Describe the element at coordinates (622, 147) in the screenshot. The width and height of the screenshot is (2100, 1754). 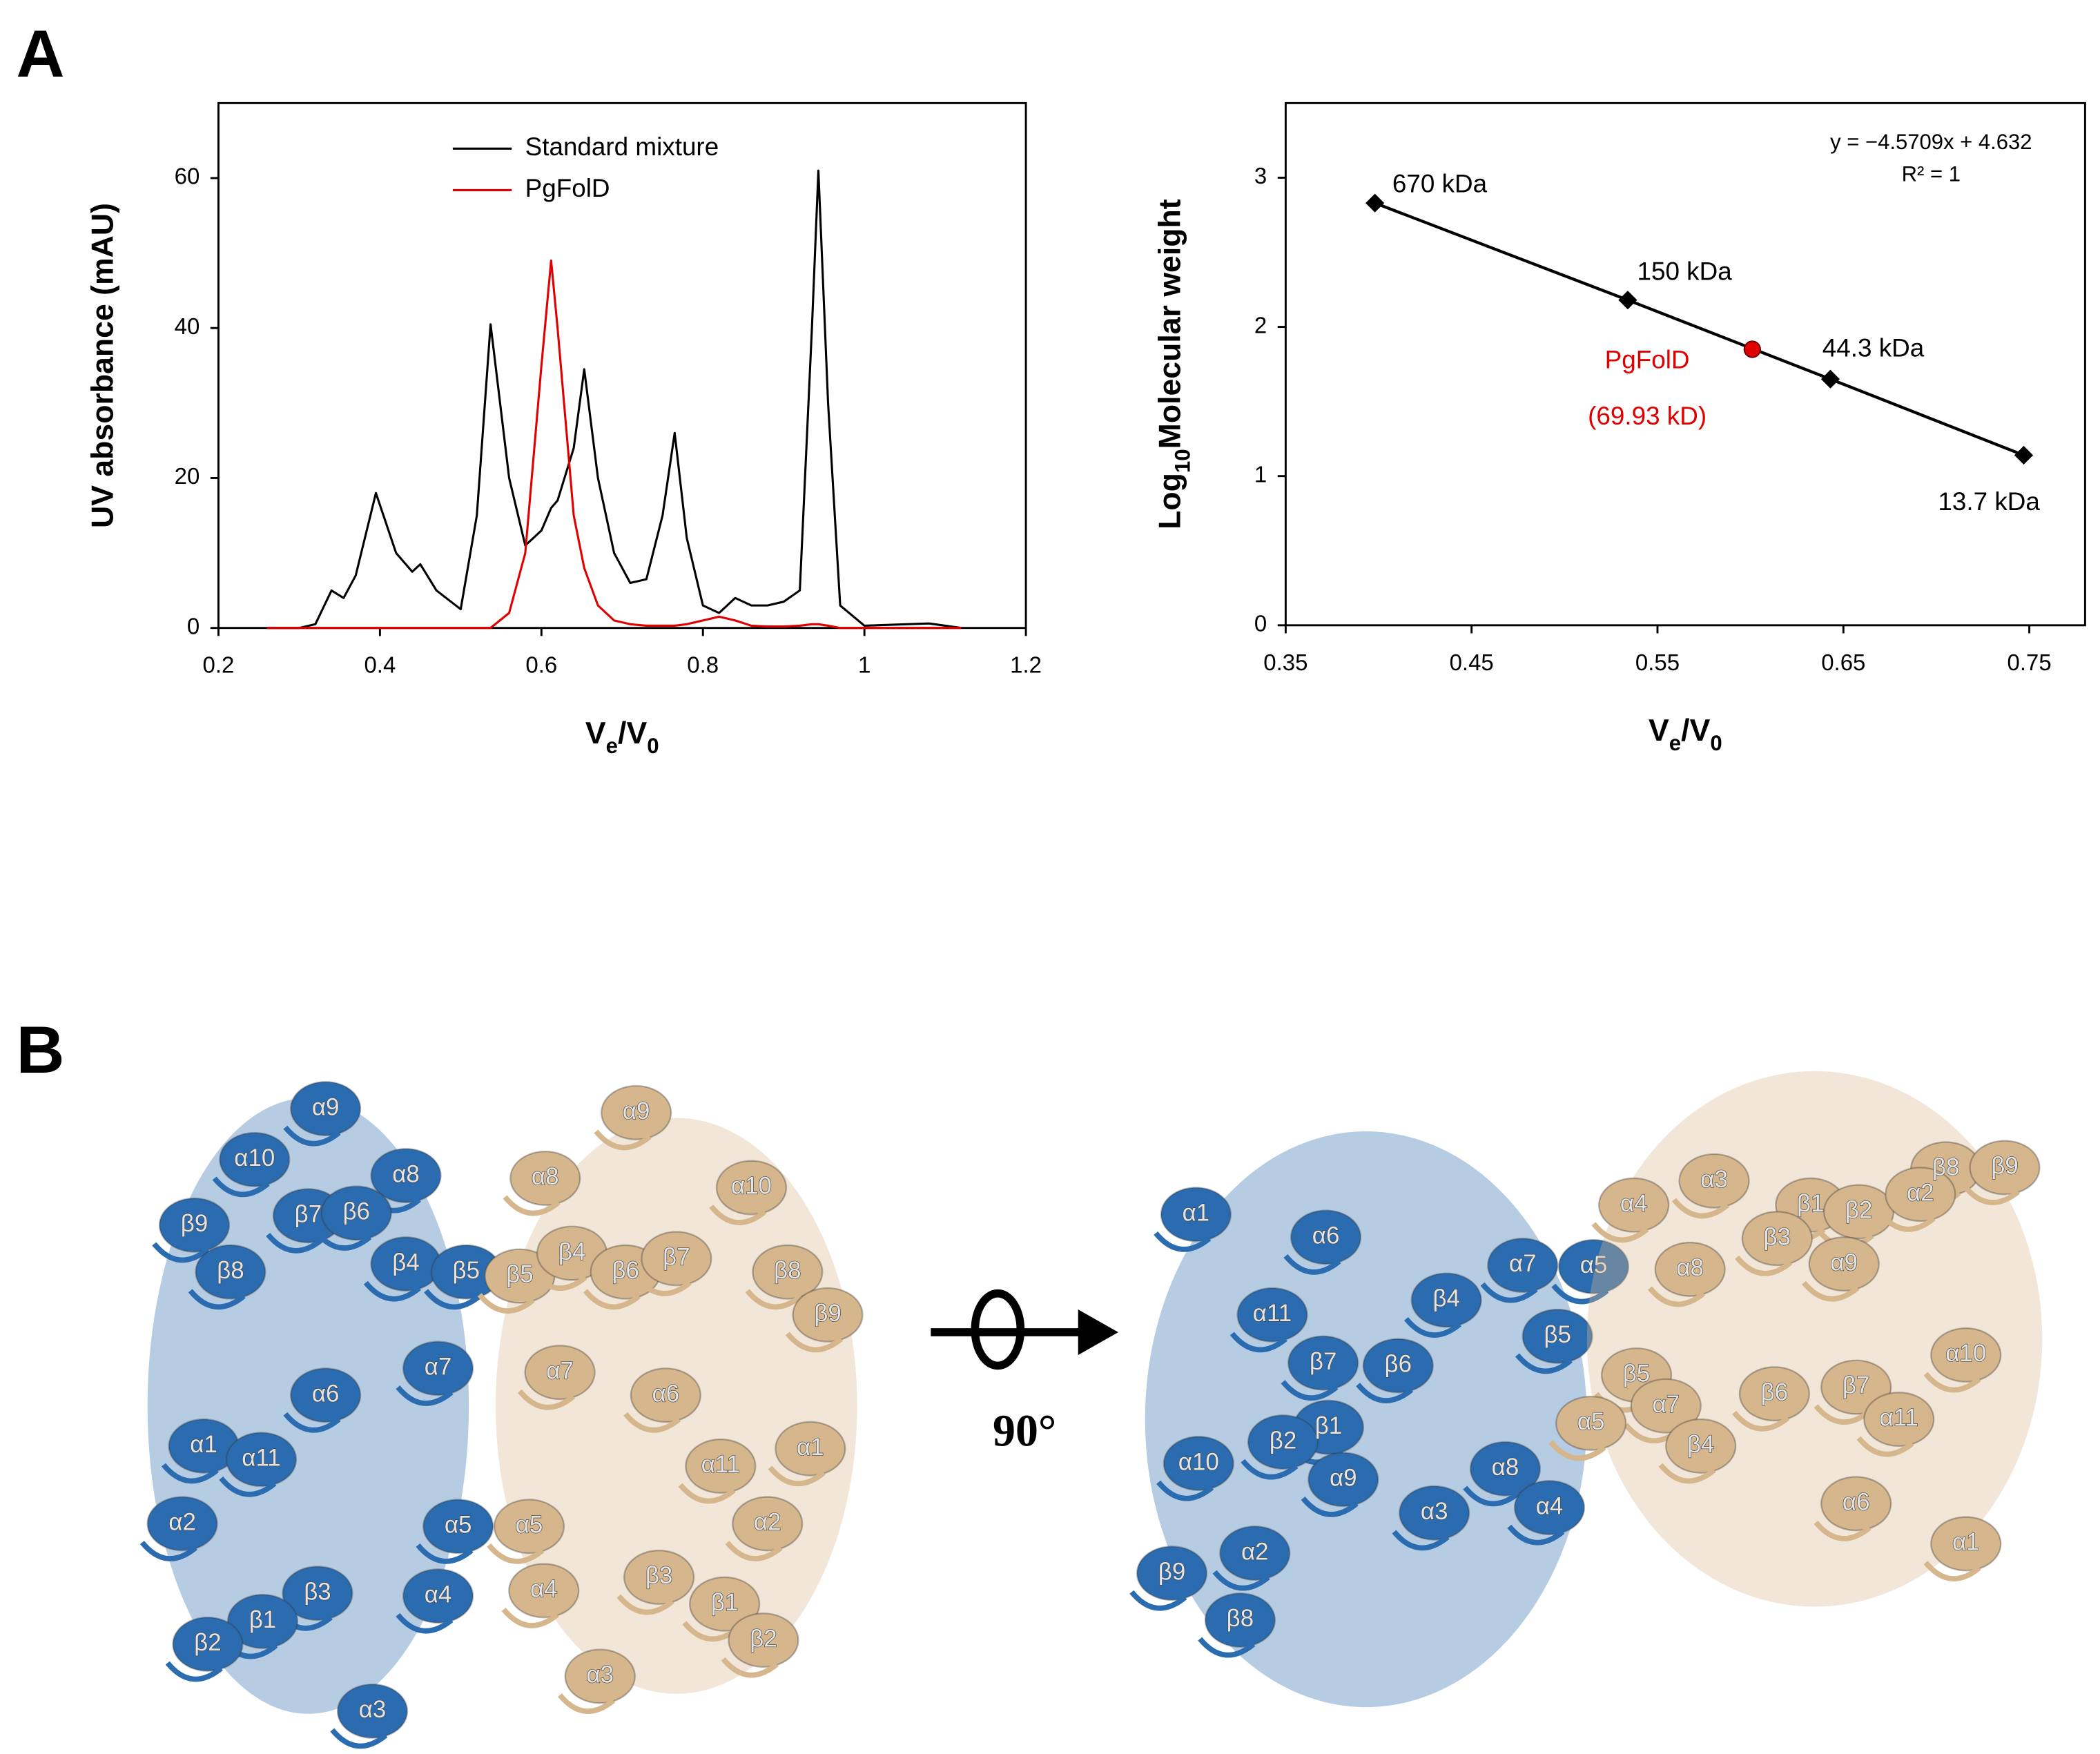
I see `legend-label: Standard mixture` at that location.